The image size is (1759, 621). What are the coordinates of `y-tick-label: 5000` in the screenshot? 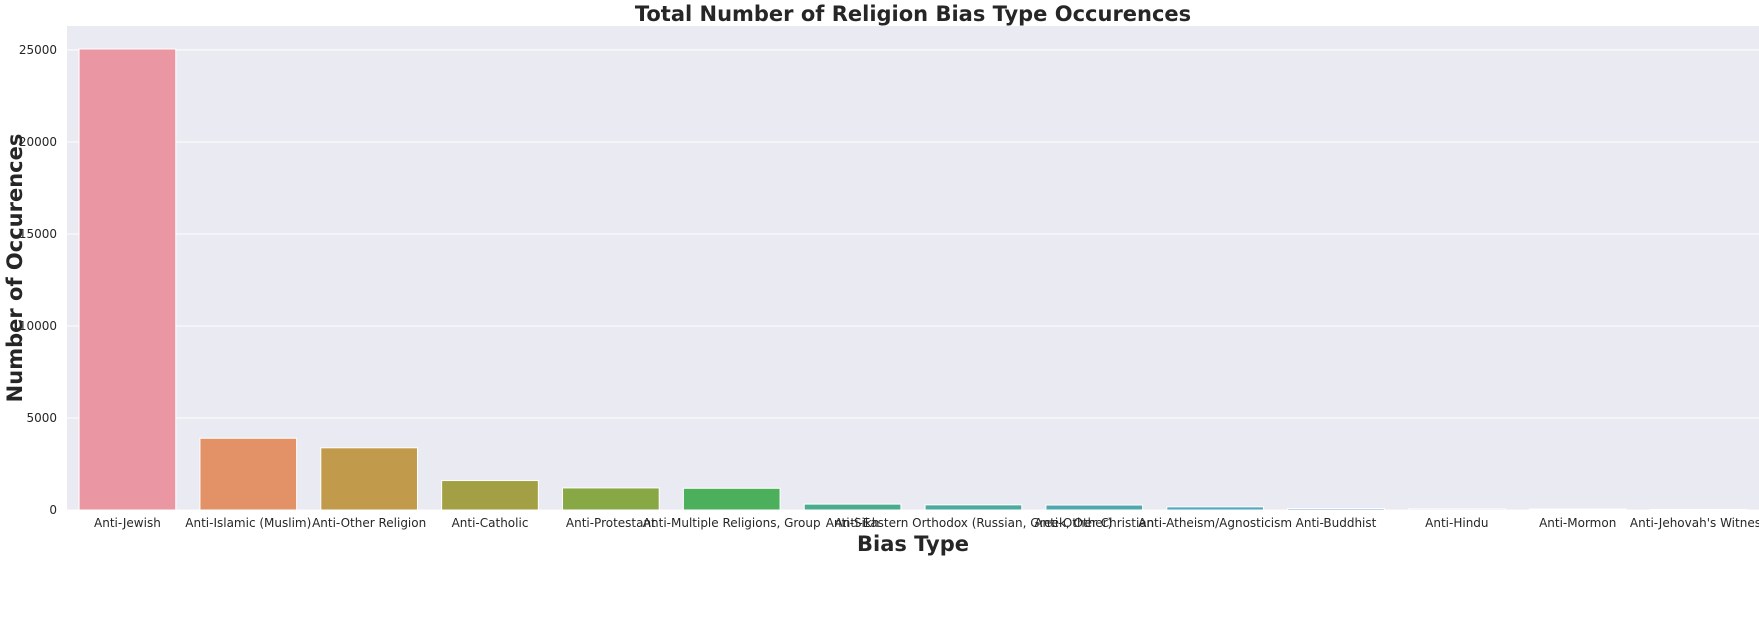 It's located at (41, 418).